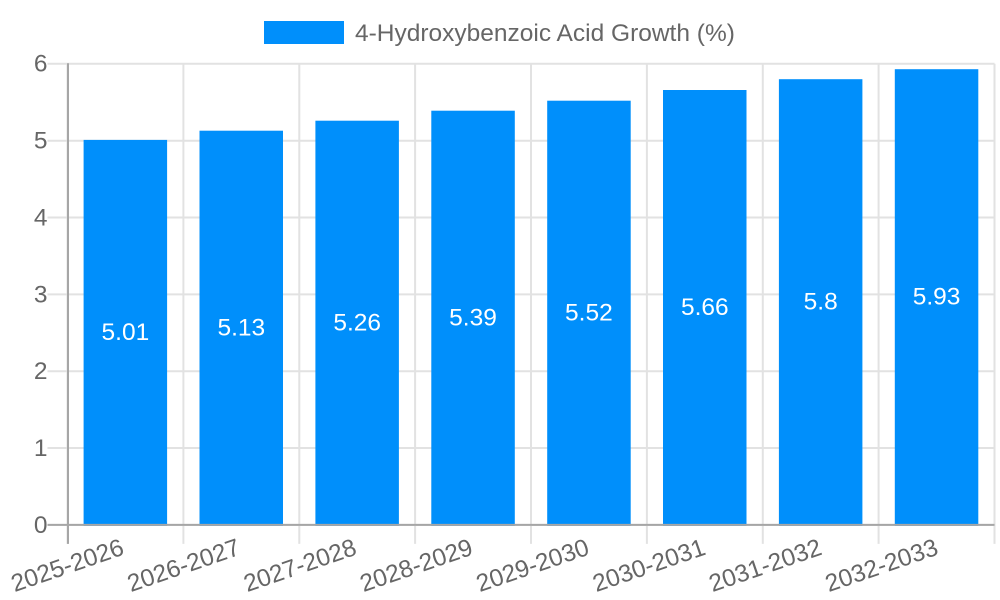  Describe the element at coordinates (241, 327) in the screenshot. I see `svg-text: 5.13` at that location.